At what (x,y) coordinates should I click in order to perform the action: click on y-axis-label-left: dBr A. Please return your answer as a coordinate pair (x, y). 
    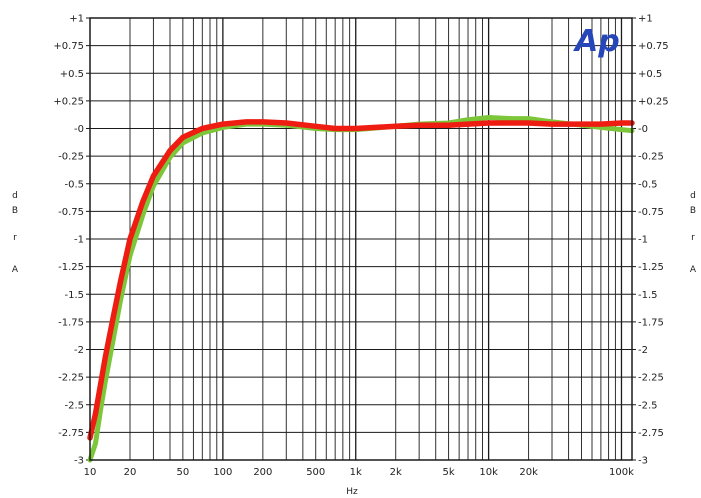
    Looking at the image, I should click on (15, 233).